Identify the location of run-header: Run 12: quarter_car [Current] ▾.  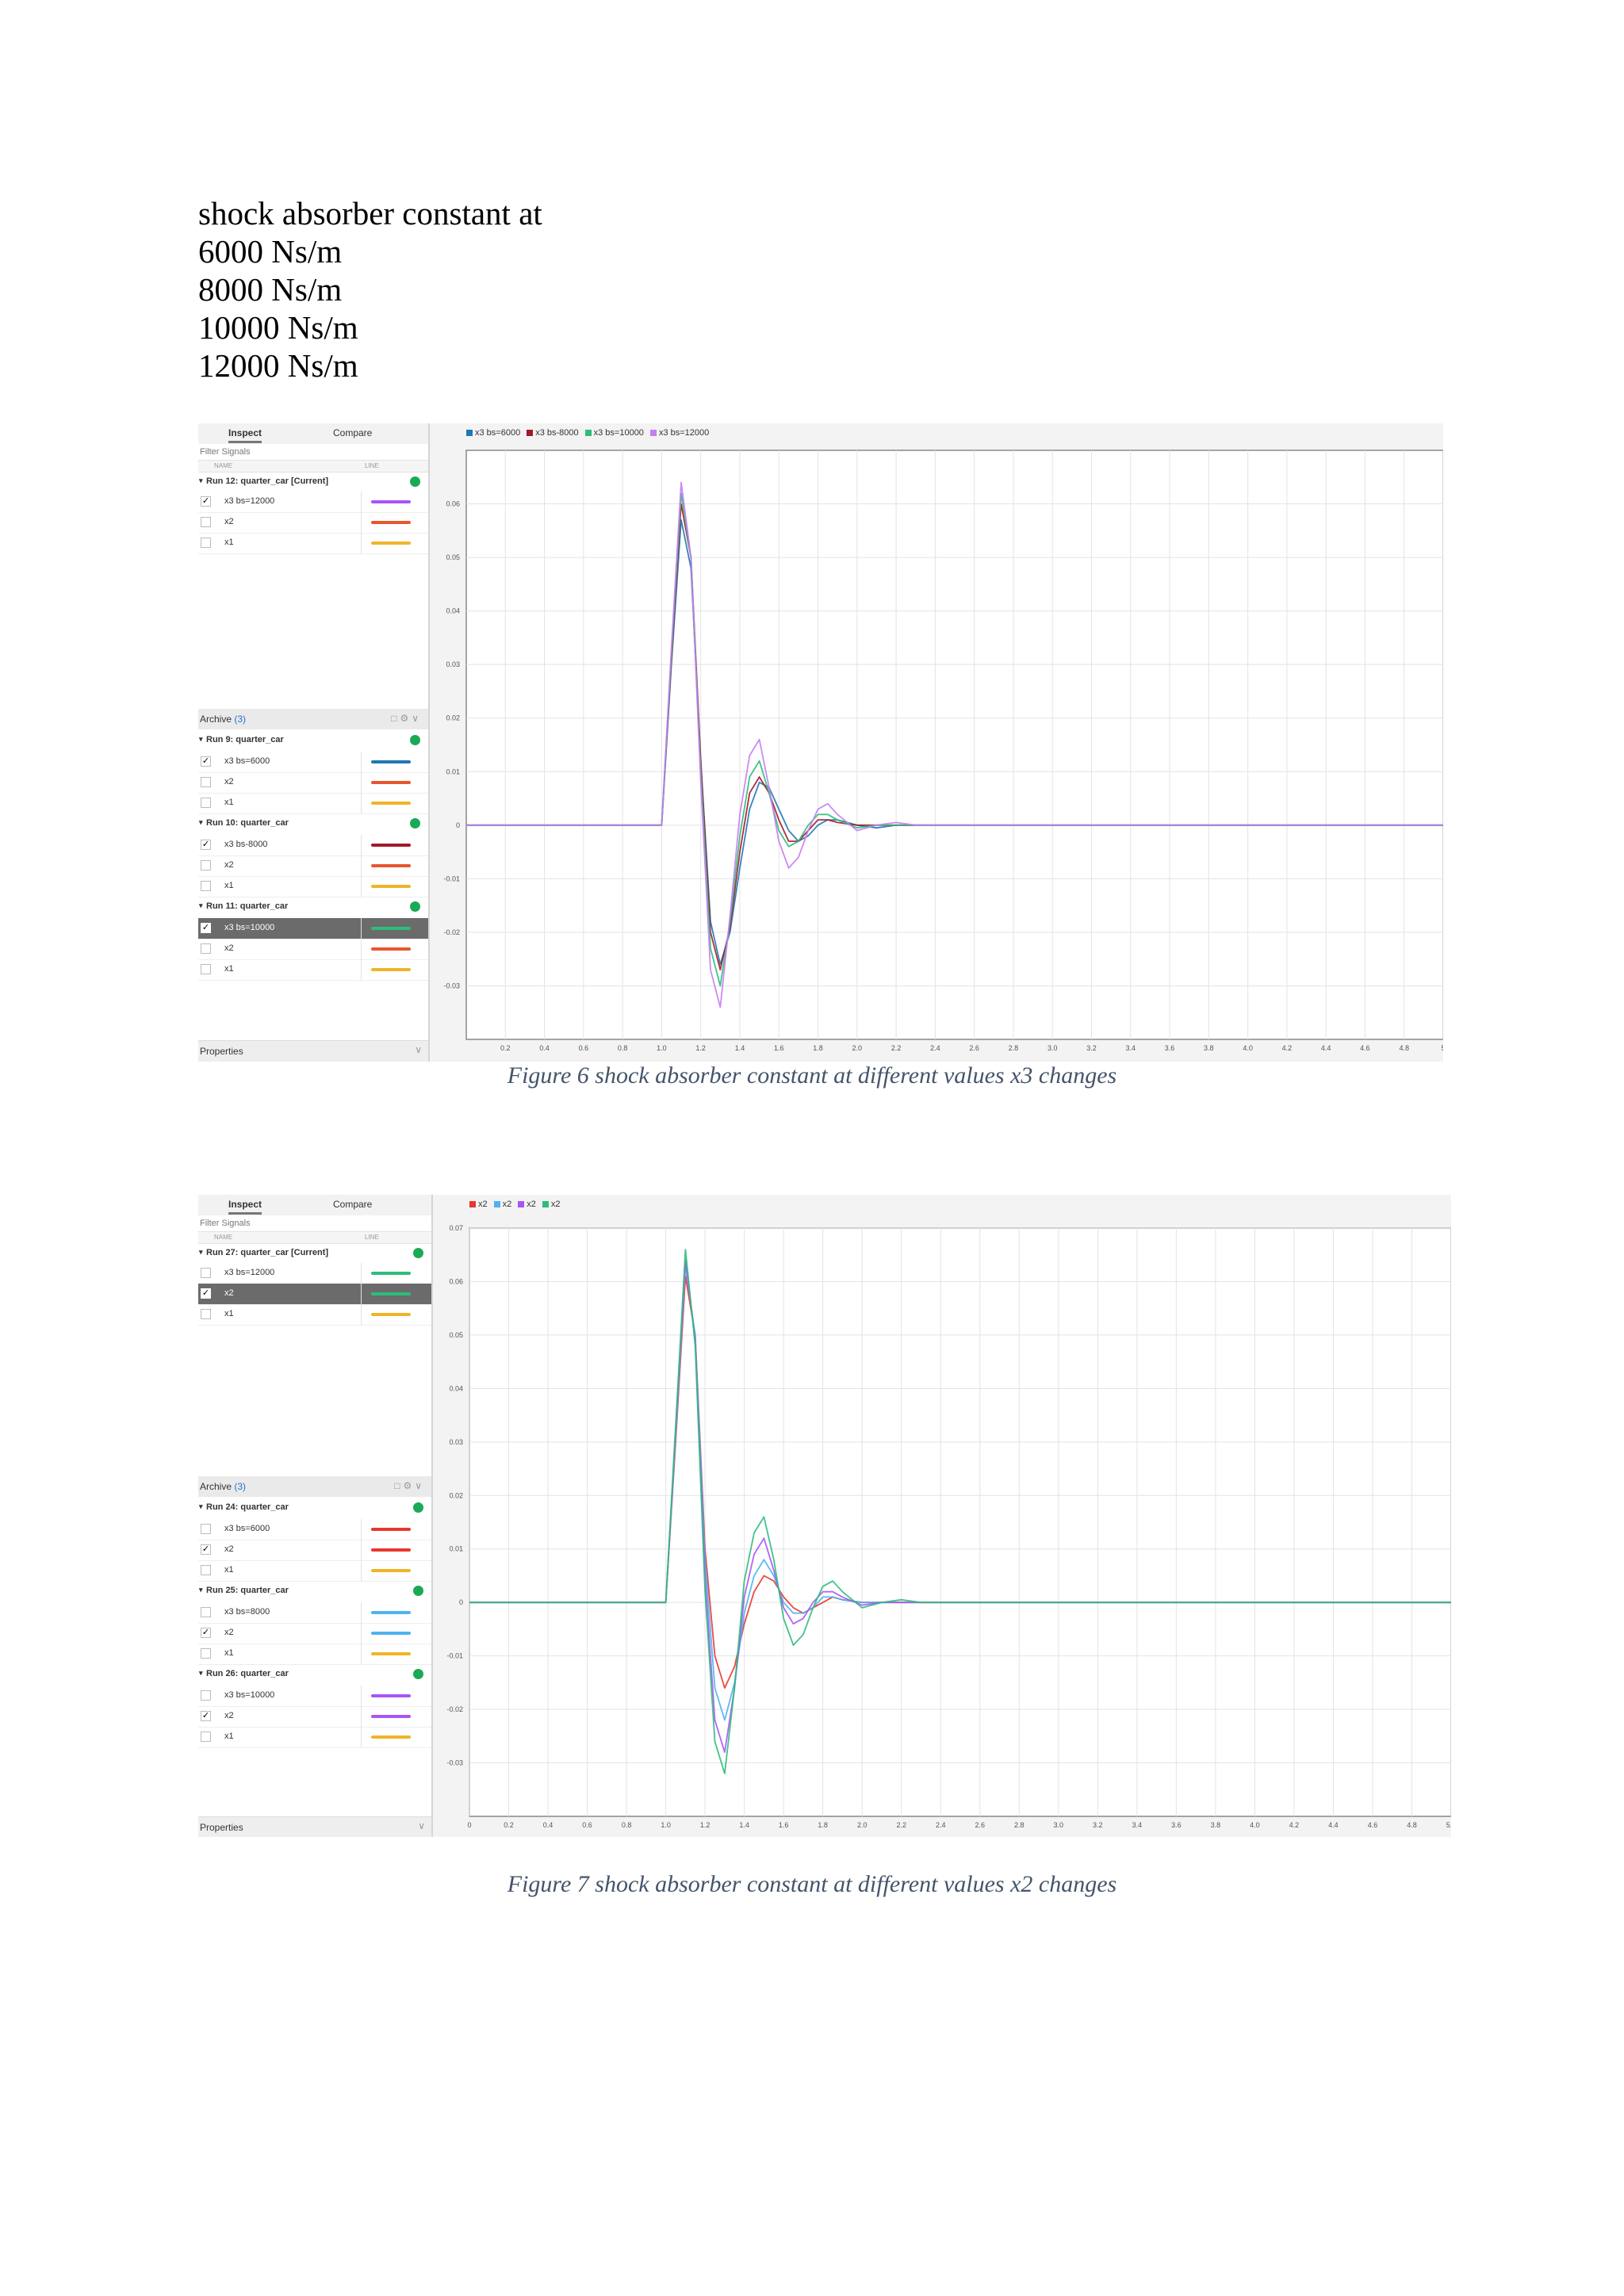
(313, 483).